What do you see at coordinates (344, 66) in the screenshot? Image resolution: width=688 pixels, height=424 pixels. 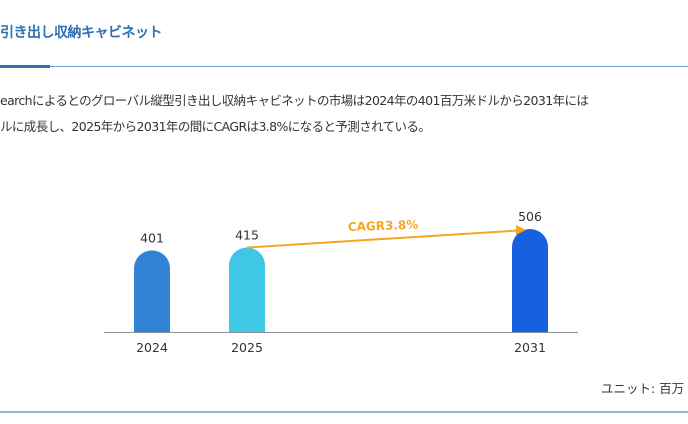 I see `divider` at bounding box center [344, 66].